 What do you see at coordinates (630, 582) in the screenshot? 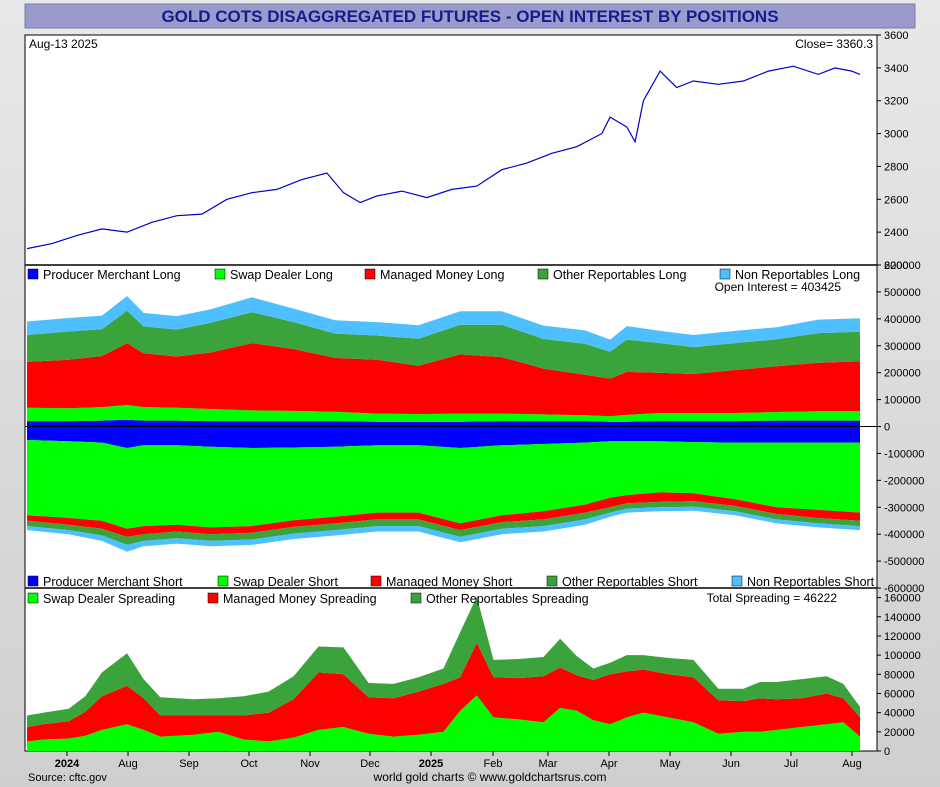
I see `legend-short-label-3: Other Reportables Short` at bounding box center [630, 582].